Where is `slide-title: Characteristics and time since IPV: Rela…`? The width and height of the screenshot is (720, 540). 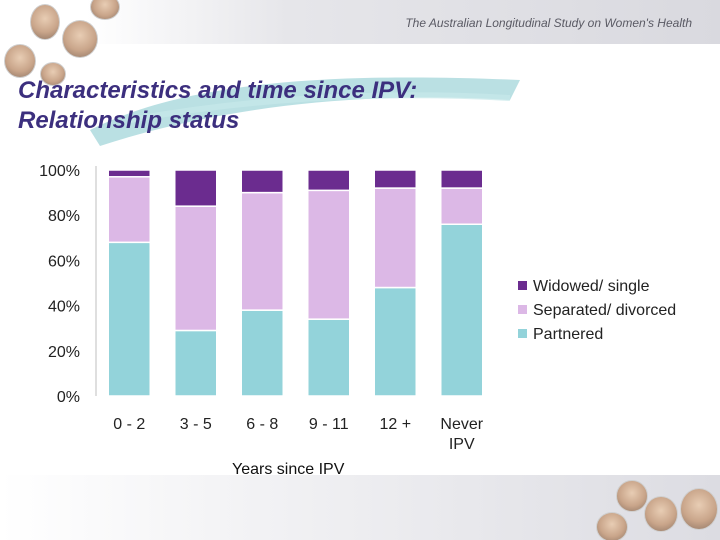 slide-title: Characteristics and time since IPV: Rela… is located at coordinates (217, 106).